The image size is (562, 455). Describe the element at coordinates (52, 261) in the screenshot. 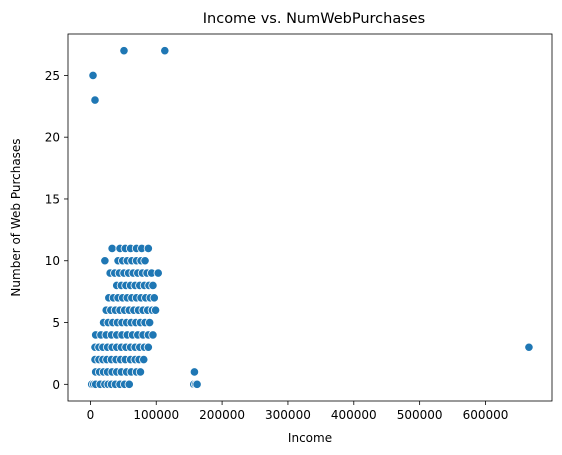

I see `y-tick-label: 10` at that location.